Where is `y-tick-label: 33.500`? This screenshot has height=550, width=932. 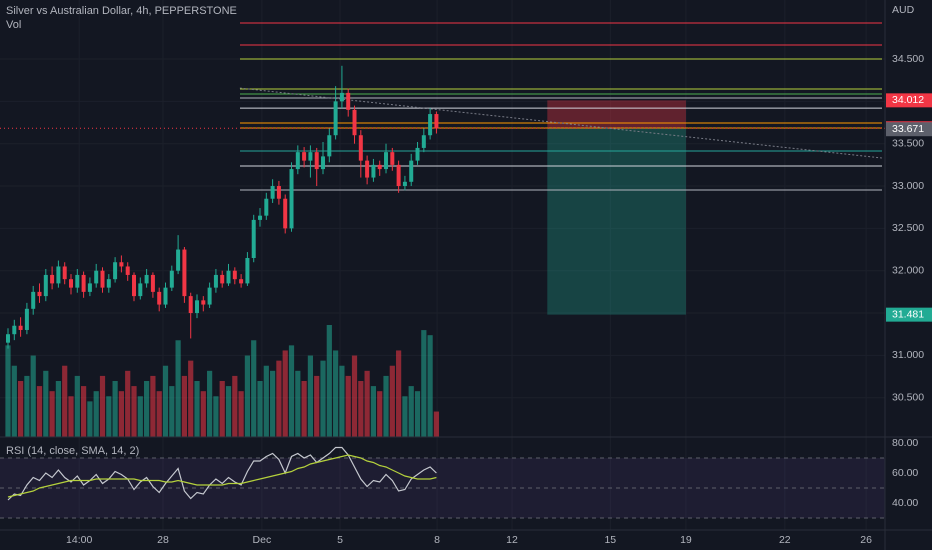 y-tick-label: 33.500 is located at coordinates (908, 143).